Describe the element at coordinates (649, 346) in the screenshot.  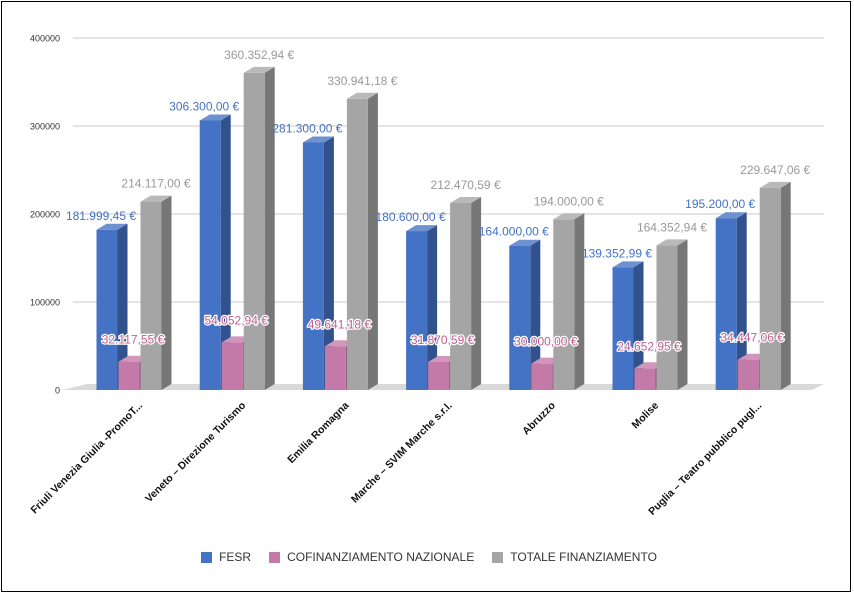
I see `data-label-cofinanziamento-nazionale-5: 24.652,95 €` at that location.